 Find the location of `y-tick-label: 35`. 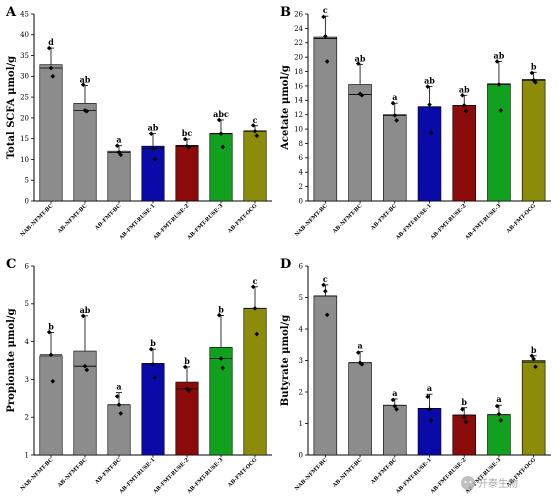

y-tick-label: 35 is located at coordinates (24, 56).